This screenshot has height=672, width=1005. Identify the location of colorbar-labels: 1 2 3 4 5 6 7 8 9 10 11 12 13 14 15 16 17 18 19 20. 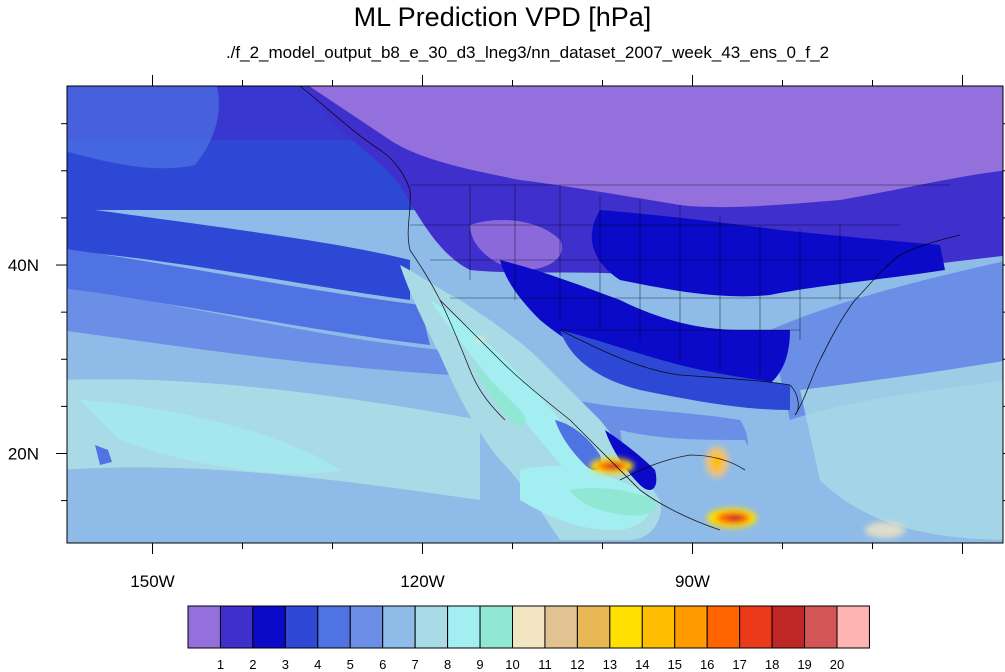
(530, 664).